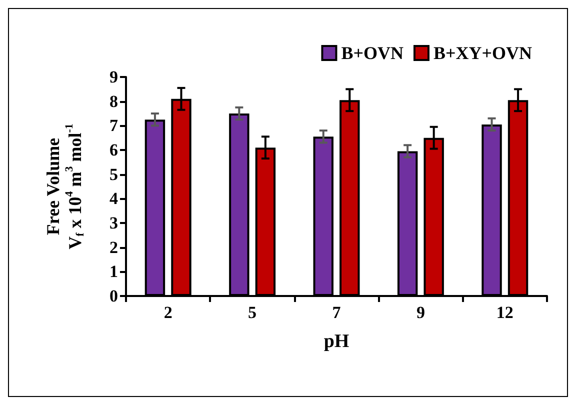  Describe the element at coordinates (114, 223) in the screenshot. I see `y-tick-label: 3` at that location.